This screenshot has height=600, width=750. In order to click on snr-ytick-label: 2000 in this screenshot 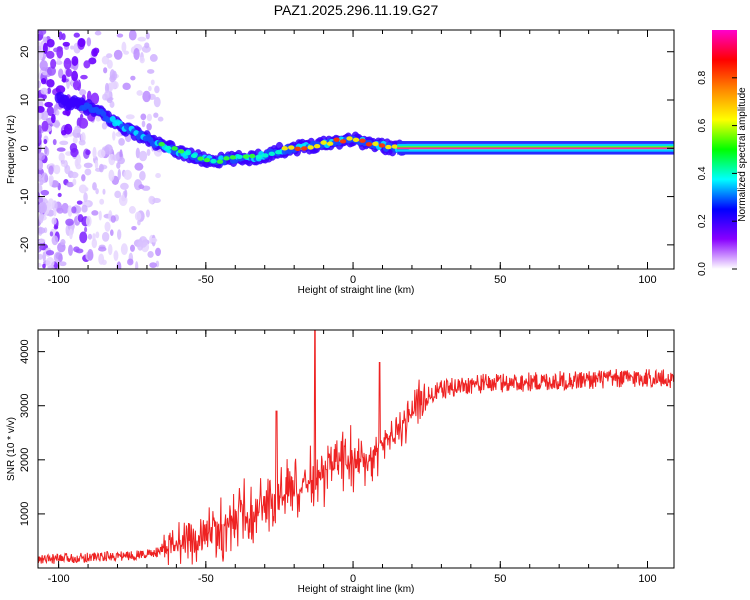, I will do `click(25, 460)`.